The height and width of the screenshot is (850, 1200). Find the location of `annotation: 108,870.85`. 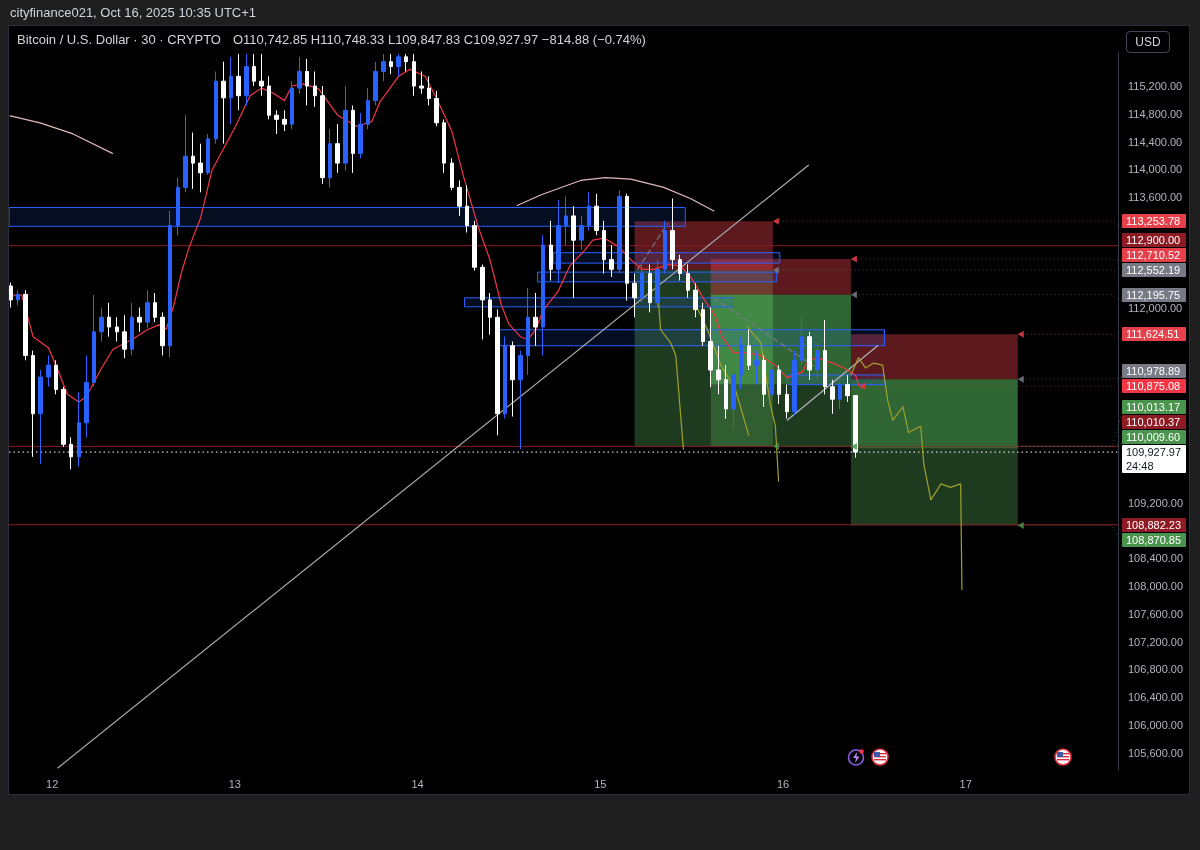

annotation: 108,870.85 is located at coordinates (1154, 539).